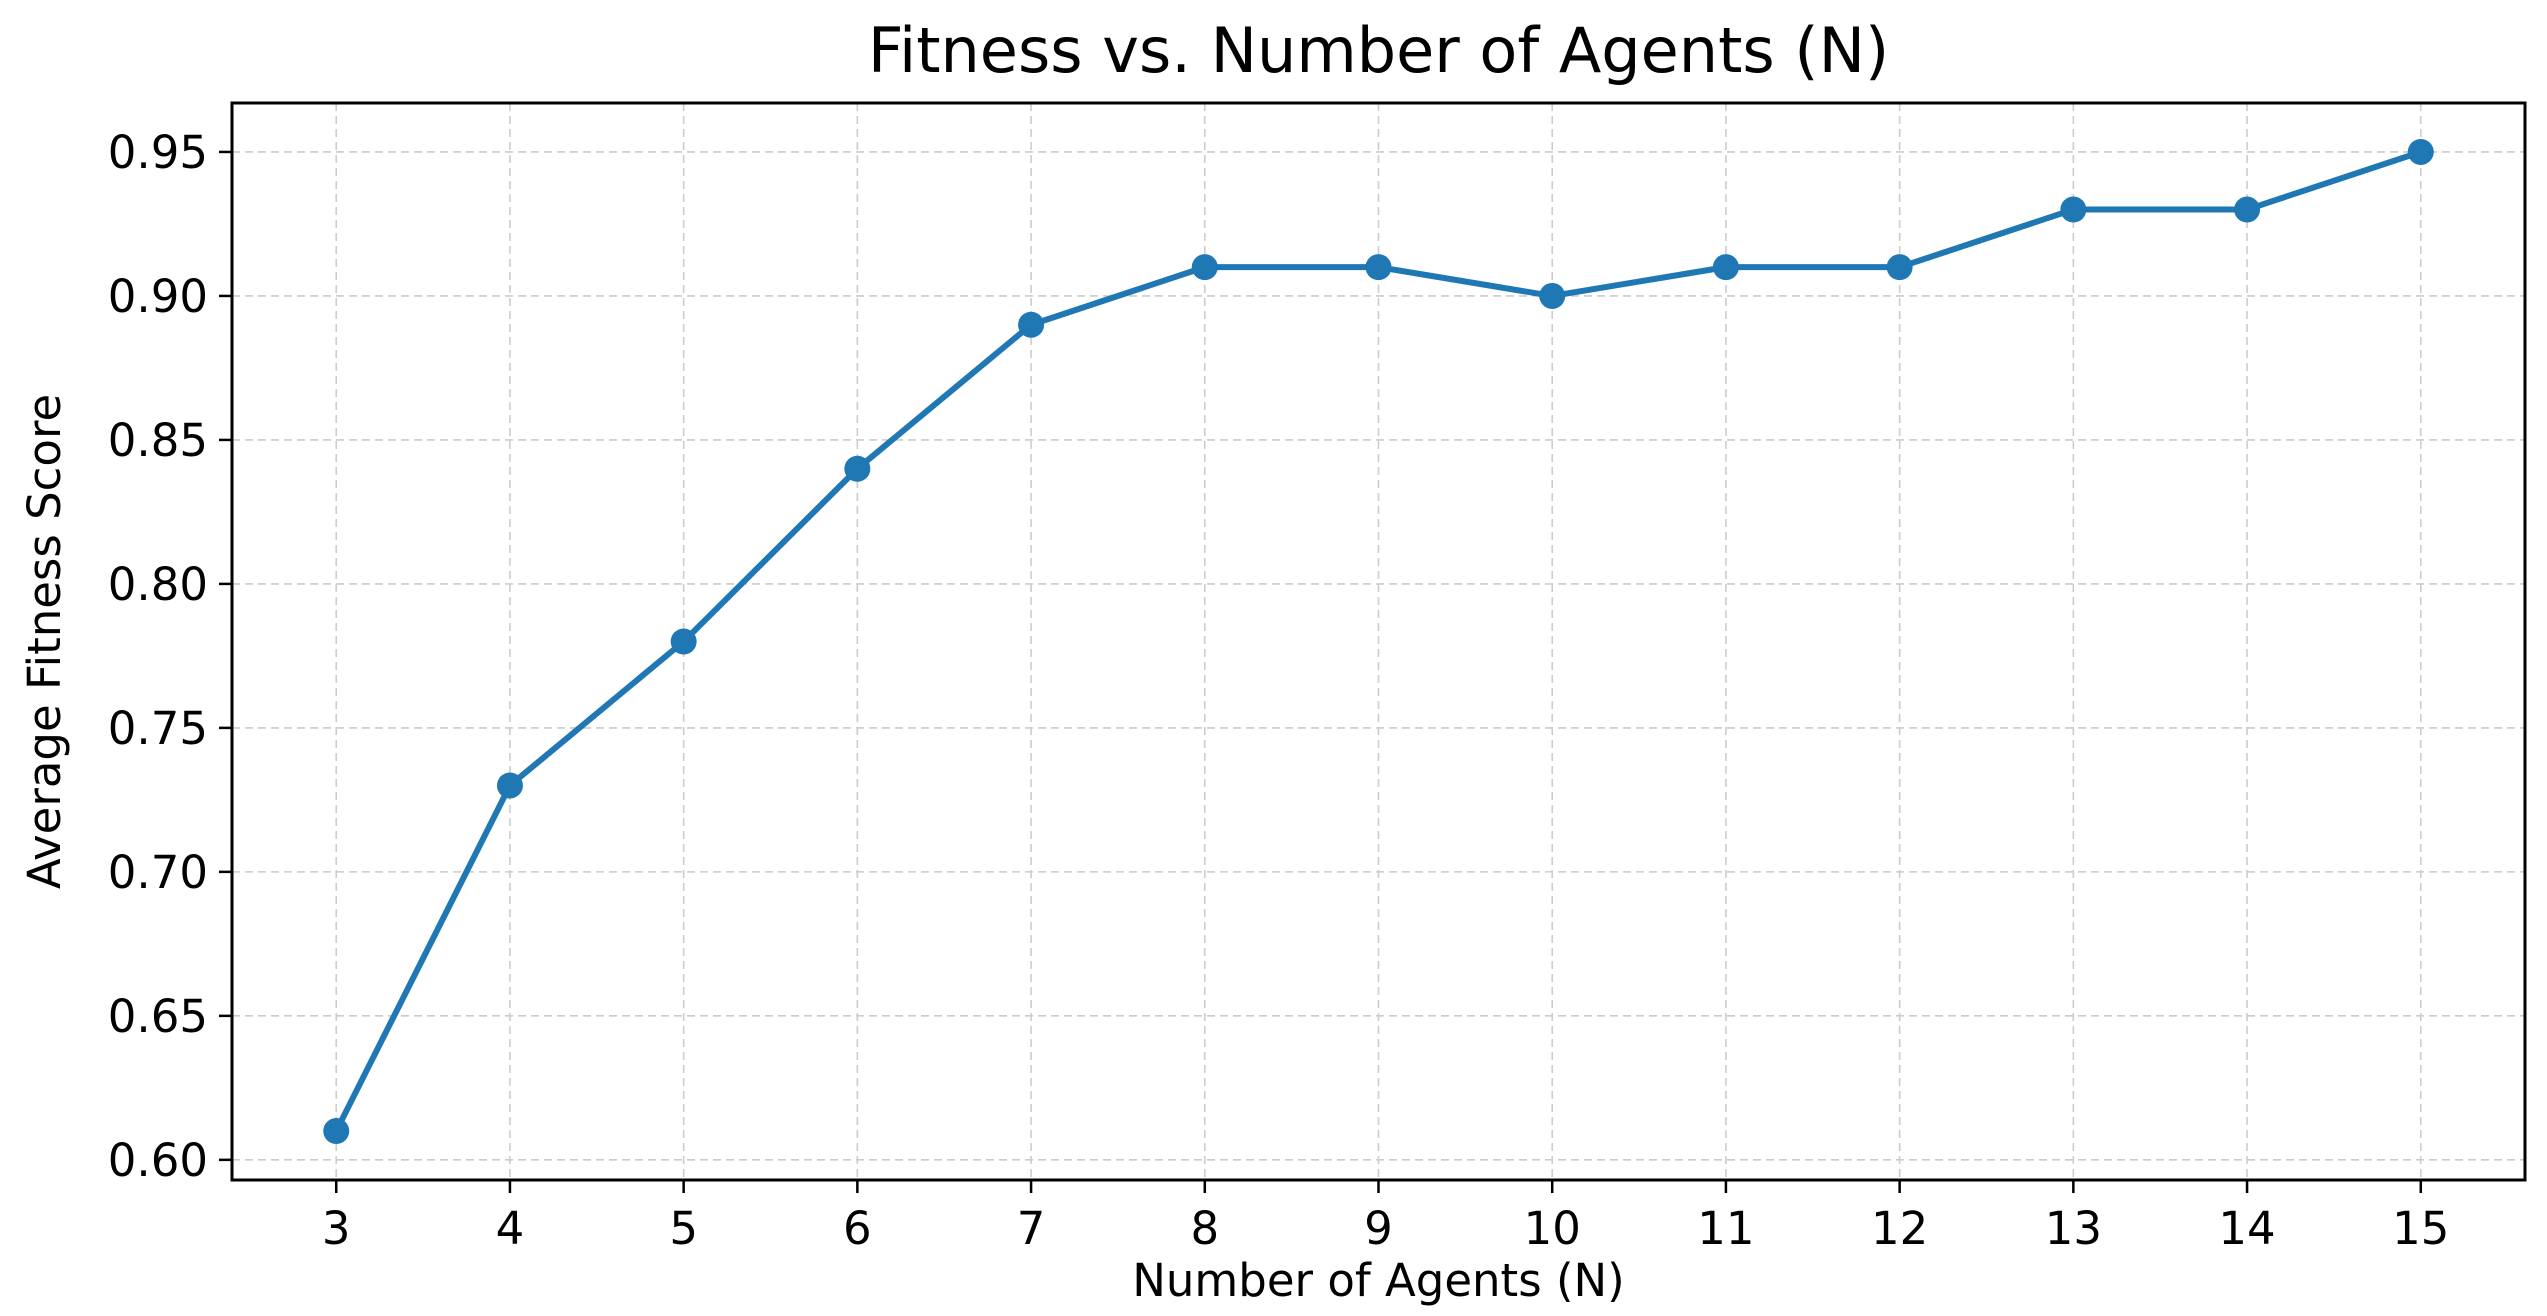  What do you see at coordinates (2073, 1228) in the screenshot?
I see `x-tick-label: 13` at bounding box center [2073, 1228].